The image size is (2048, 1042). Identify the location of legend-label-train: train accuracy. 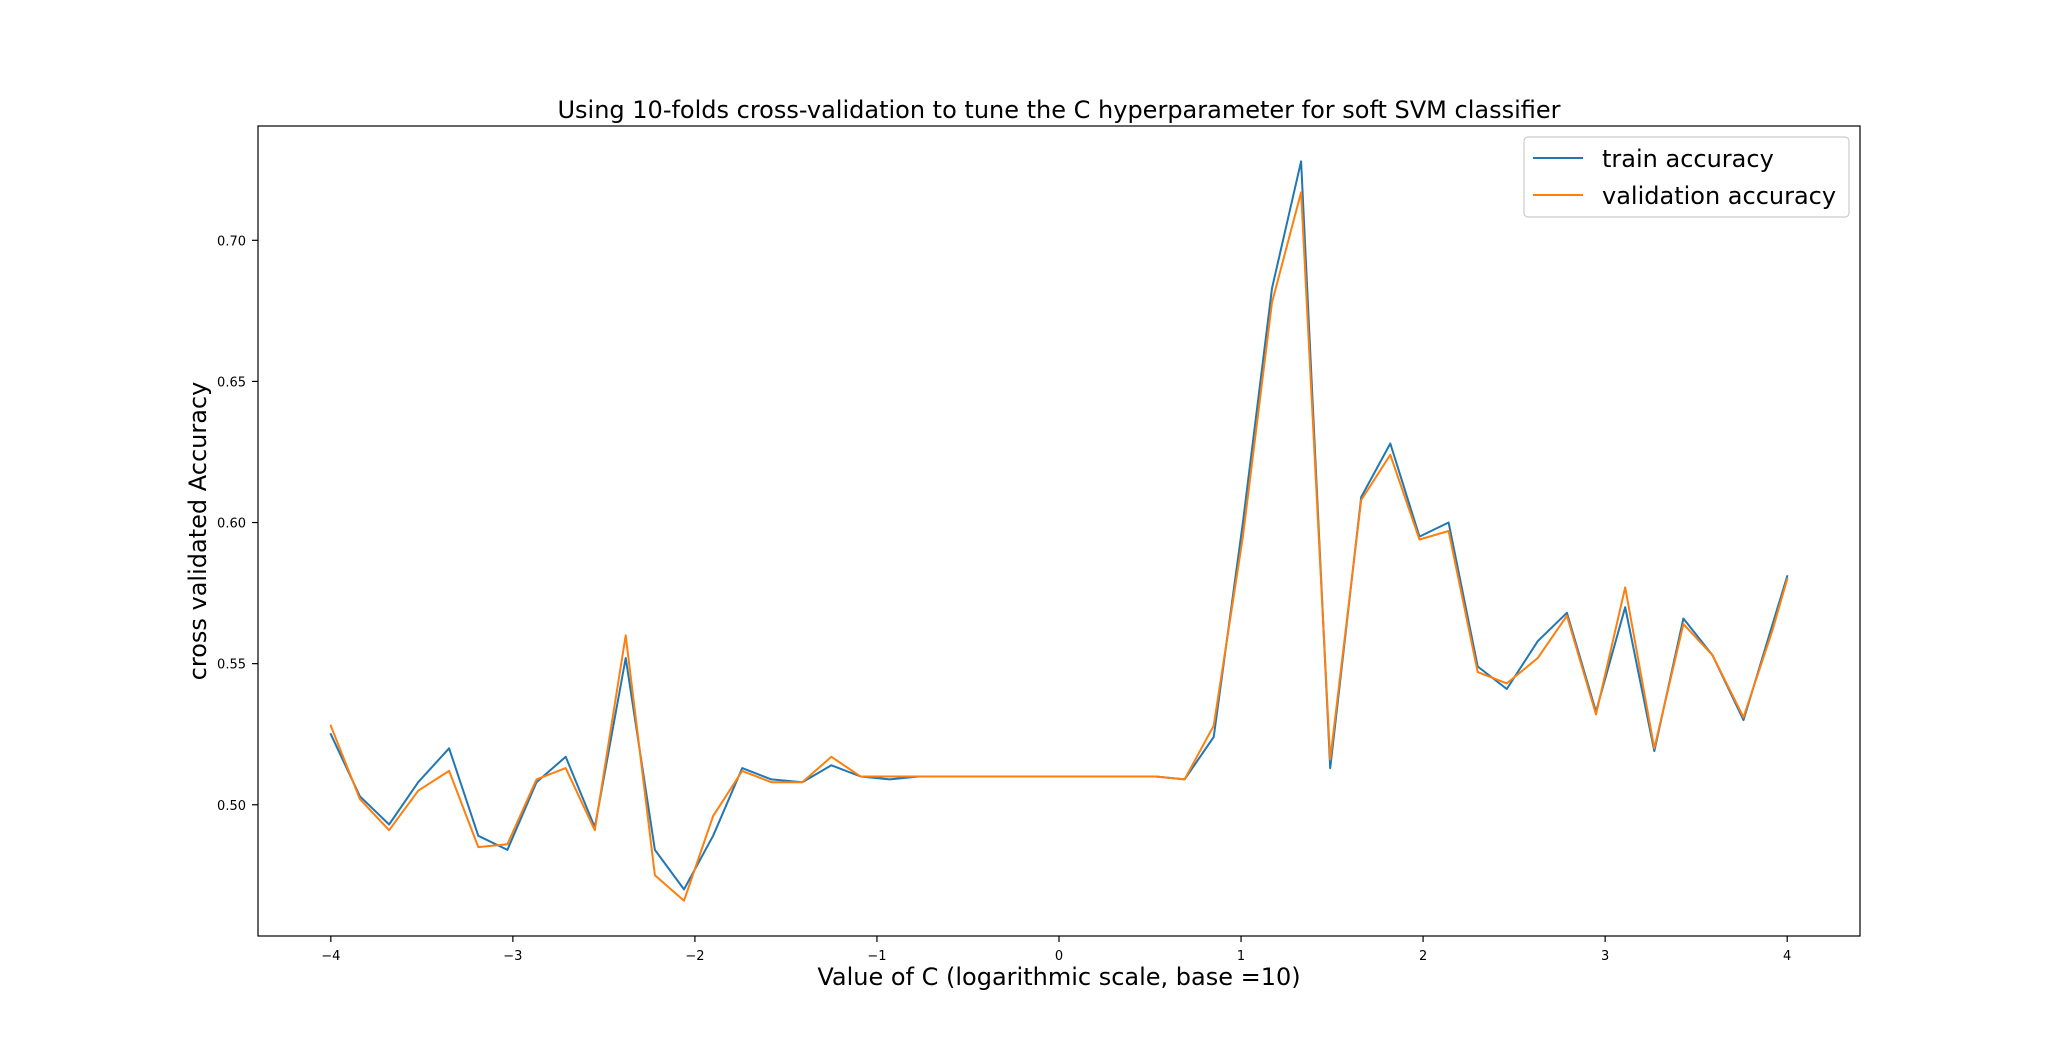
(1688, 159).